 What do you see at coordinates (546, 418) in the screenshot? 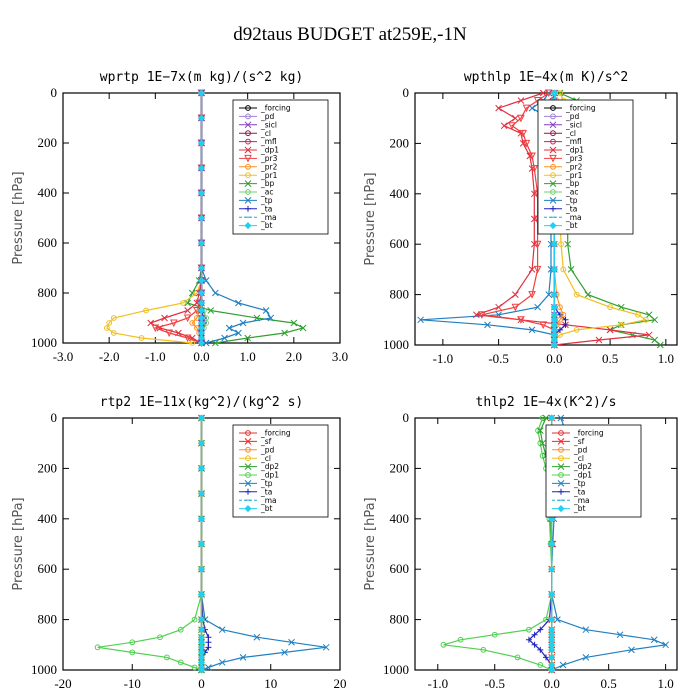
I see `data-point_dp2` at bounding box center [546, 418].